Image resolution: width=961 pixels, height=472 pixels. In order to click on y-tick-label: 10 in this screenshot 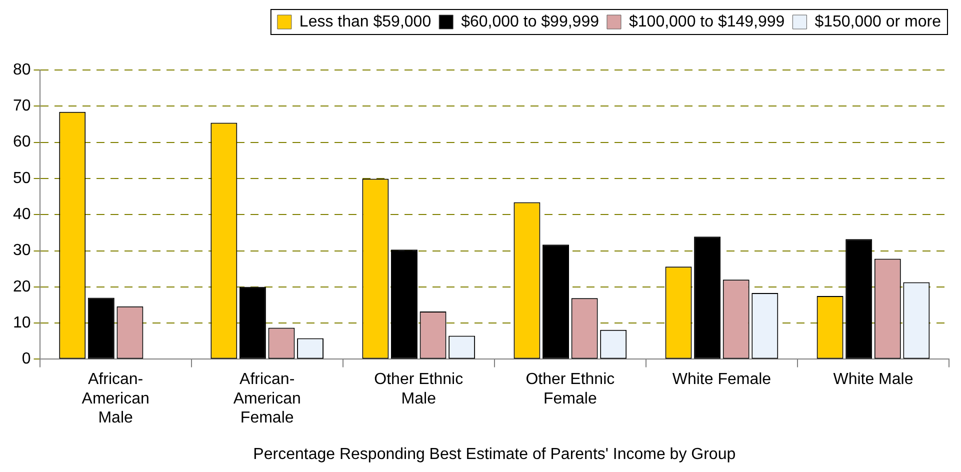, I will do `click(22, 323)`.